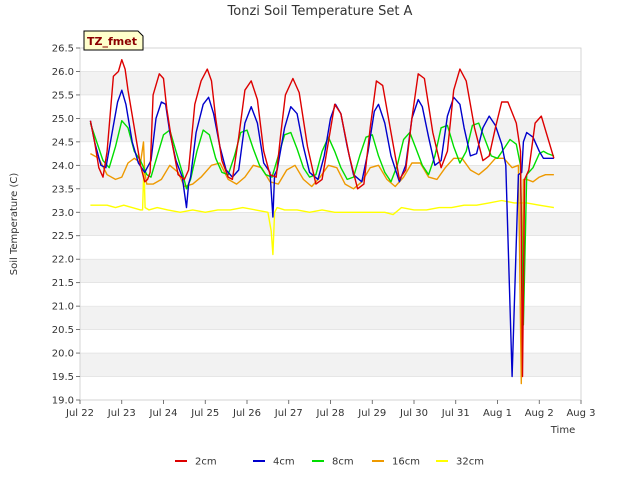 This screenshot has height=480, width=640. I want to click on legend-label-32cm: 32cm, so click(470, 462).